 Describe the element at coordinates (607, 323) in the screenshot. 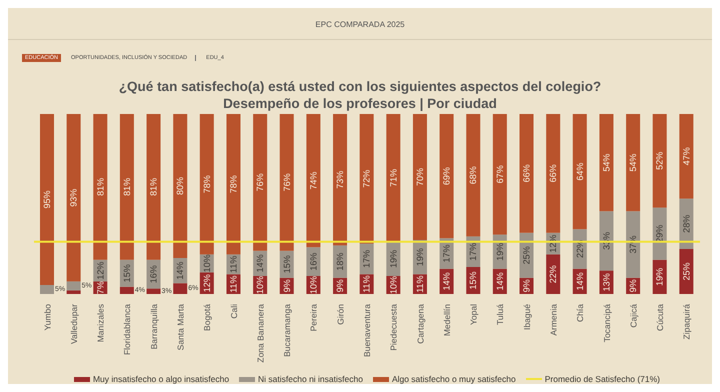

I see `x-tick-label: Tocancipá` at that location.